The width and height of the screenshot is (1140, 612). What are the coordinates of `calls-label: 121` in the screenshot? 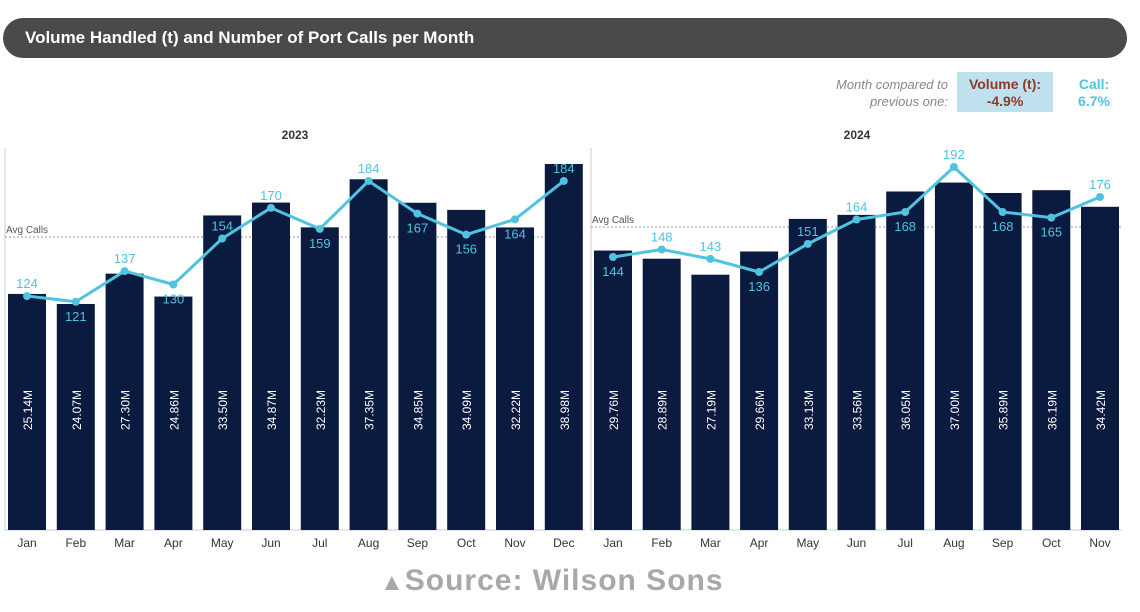 It's located at (76, 316).